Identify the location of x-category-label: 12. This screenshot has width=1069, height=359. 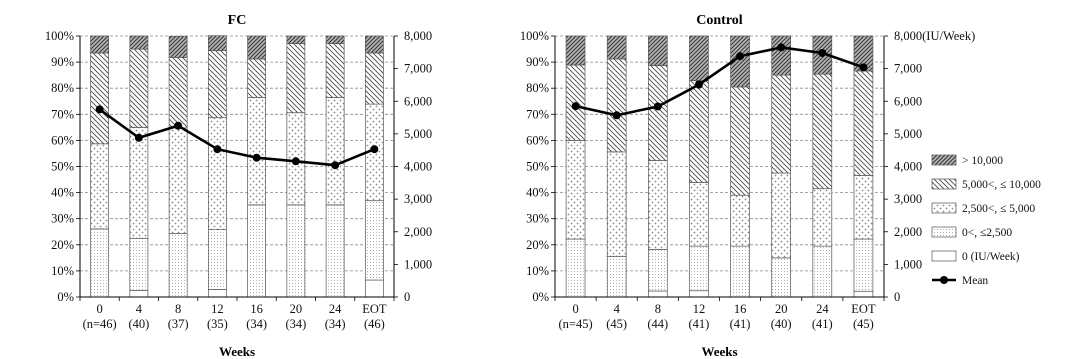
(699, 309).